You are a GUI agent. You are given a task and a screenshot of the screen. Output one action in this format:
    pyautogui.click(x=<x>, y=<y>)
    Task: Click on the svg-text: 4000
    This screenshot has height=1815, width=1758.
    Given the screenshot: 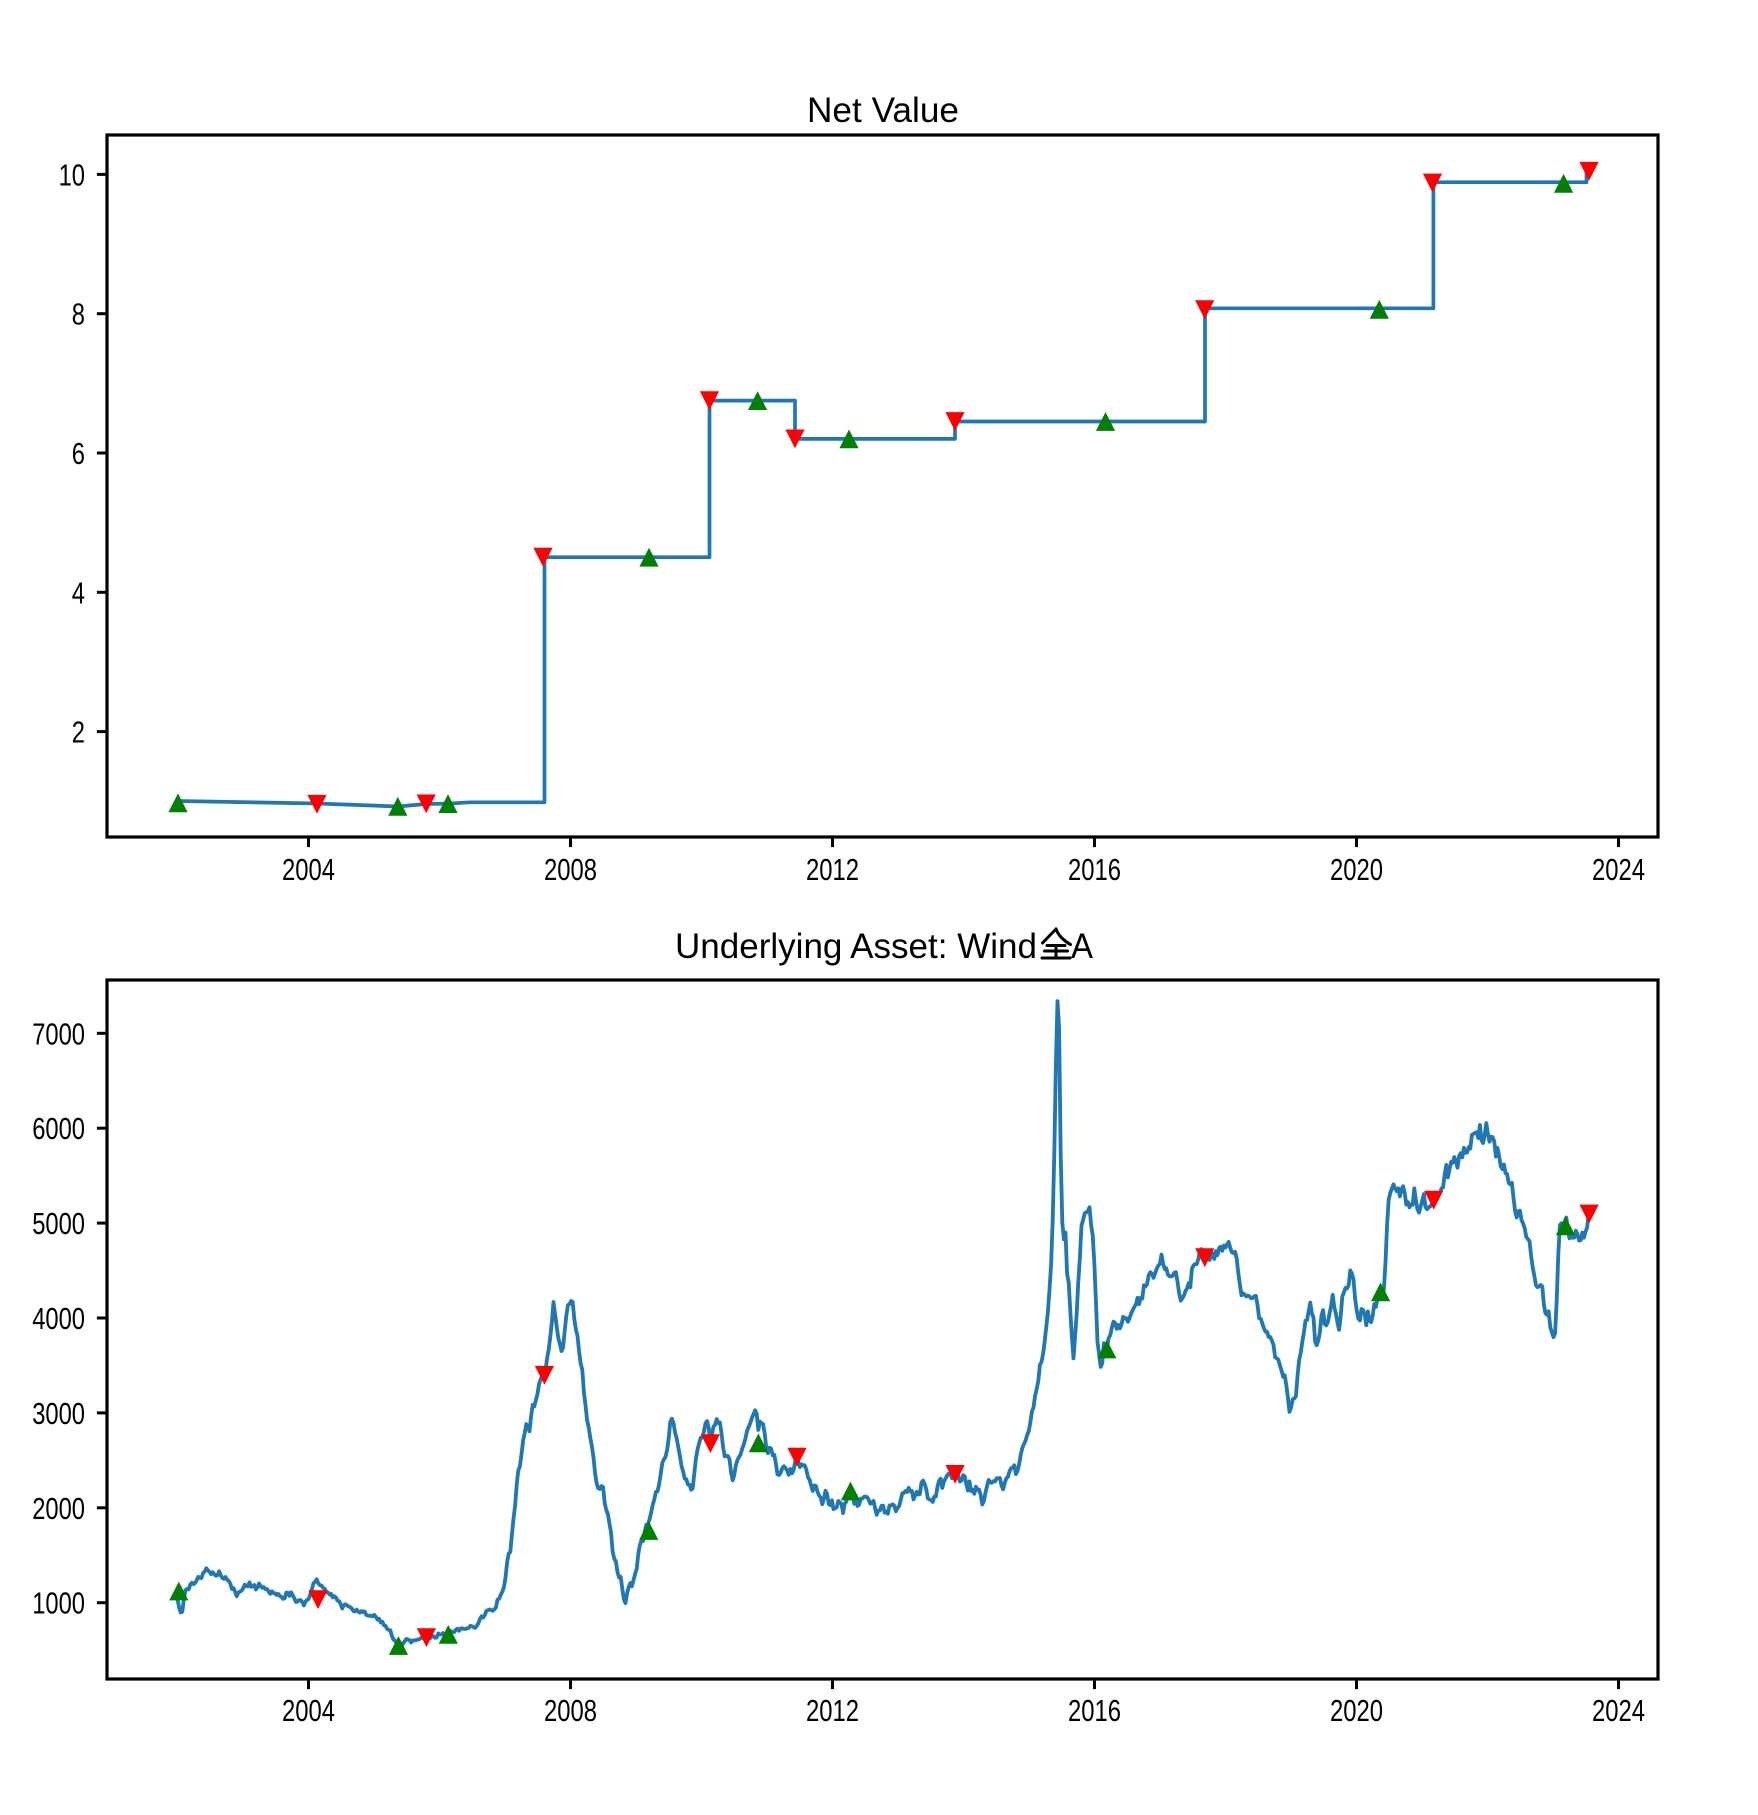 What is the action you would take?
    pyautogui.click(x=58, y=1318)
    